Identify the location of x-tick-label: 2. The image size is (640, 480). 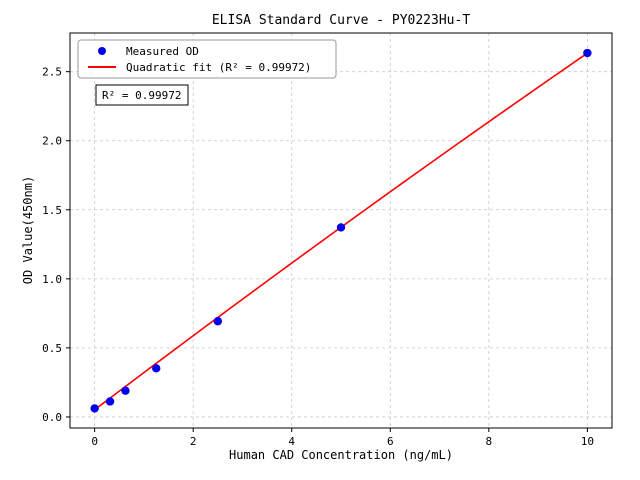
(193, 441).